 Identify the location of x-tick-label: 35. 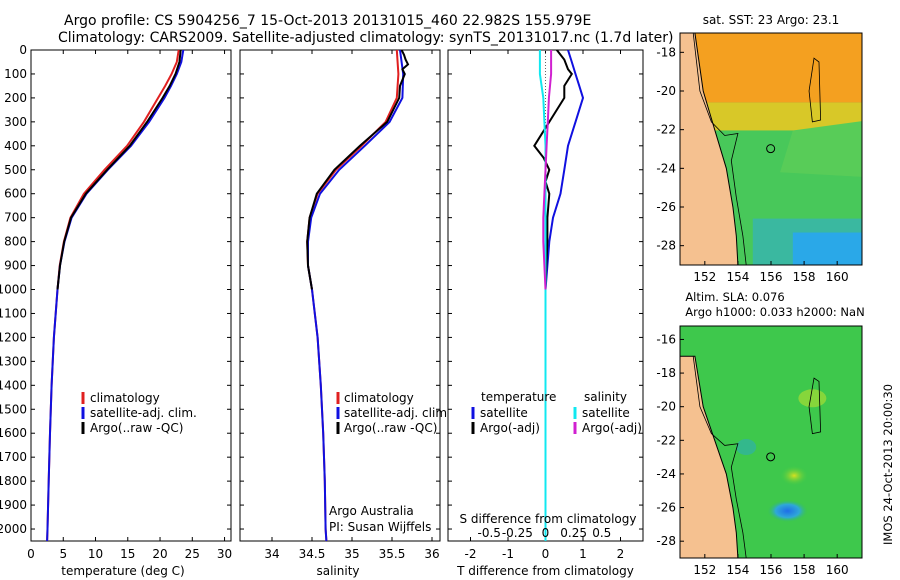
(351, 554).